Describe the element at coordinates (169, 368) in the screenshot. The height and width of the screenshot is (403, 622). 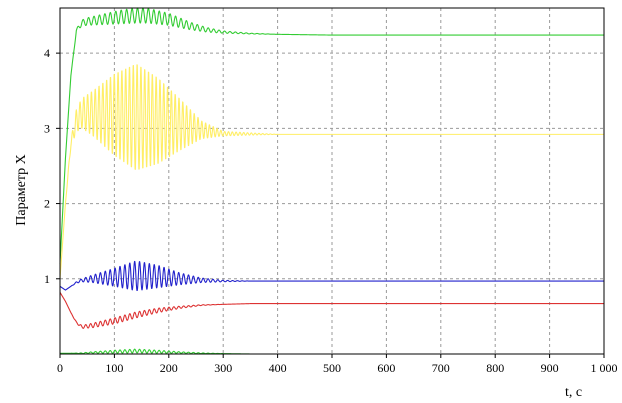
I see `x-tick-label: 200` at that location.